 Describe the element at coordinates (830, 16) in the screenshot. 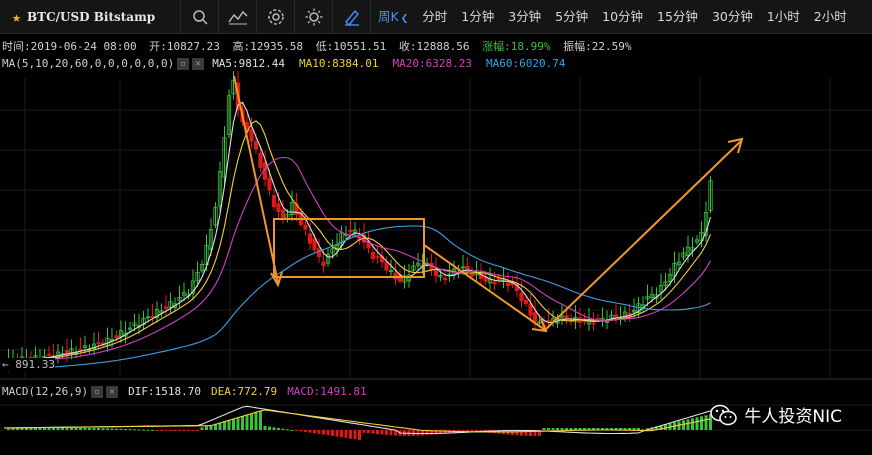

I see `period-2hour: 2小时` at that location.